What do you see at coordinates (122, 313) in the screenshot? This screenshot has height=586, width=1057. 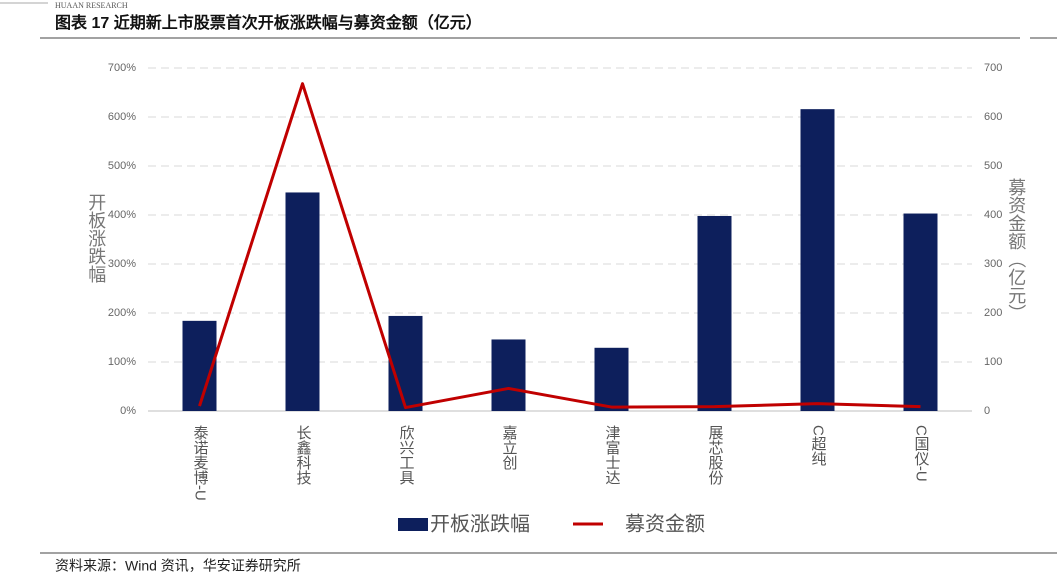 I see `y-tick-label: 200%` at bounding box center [122, 313].